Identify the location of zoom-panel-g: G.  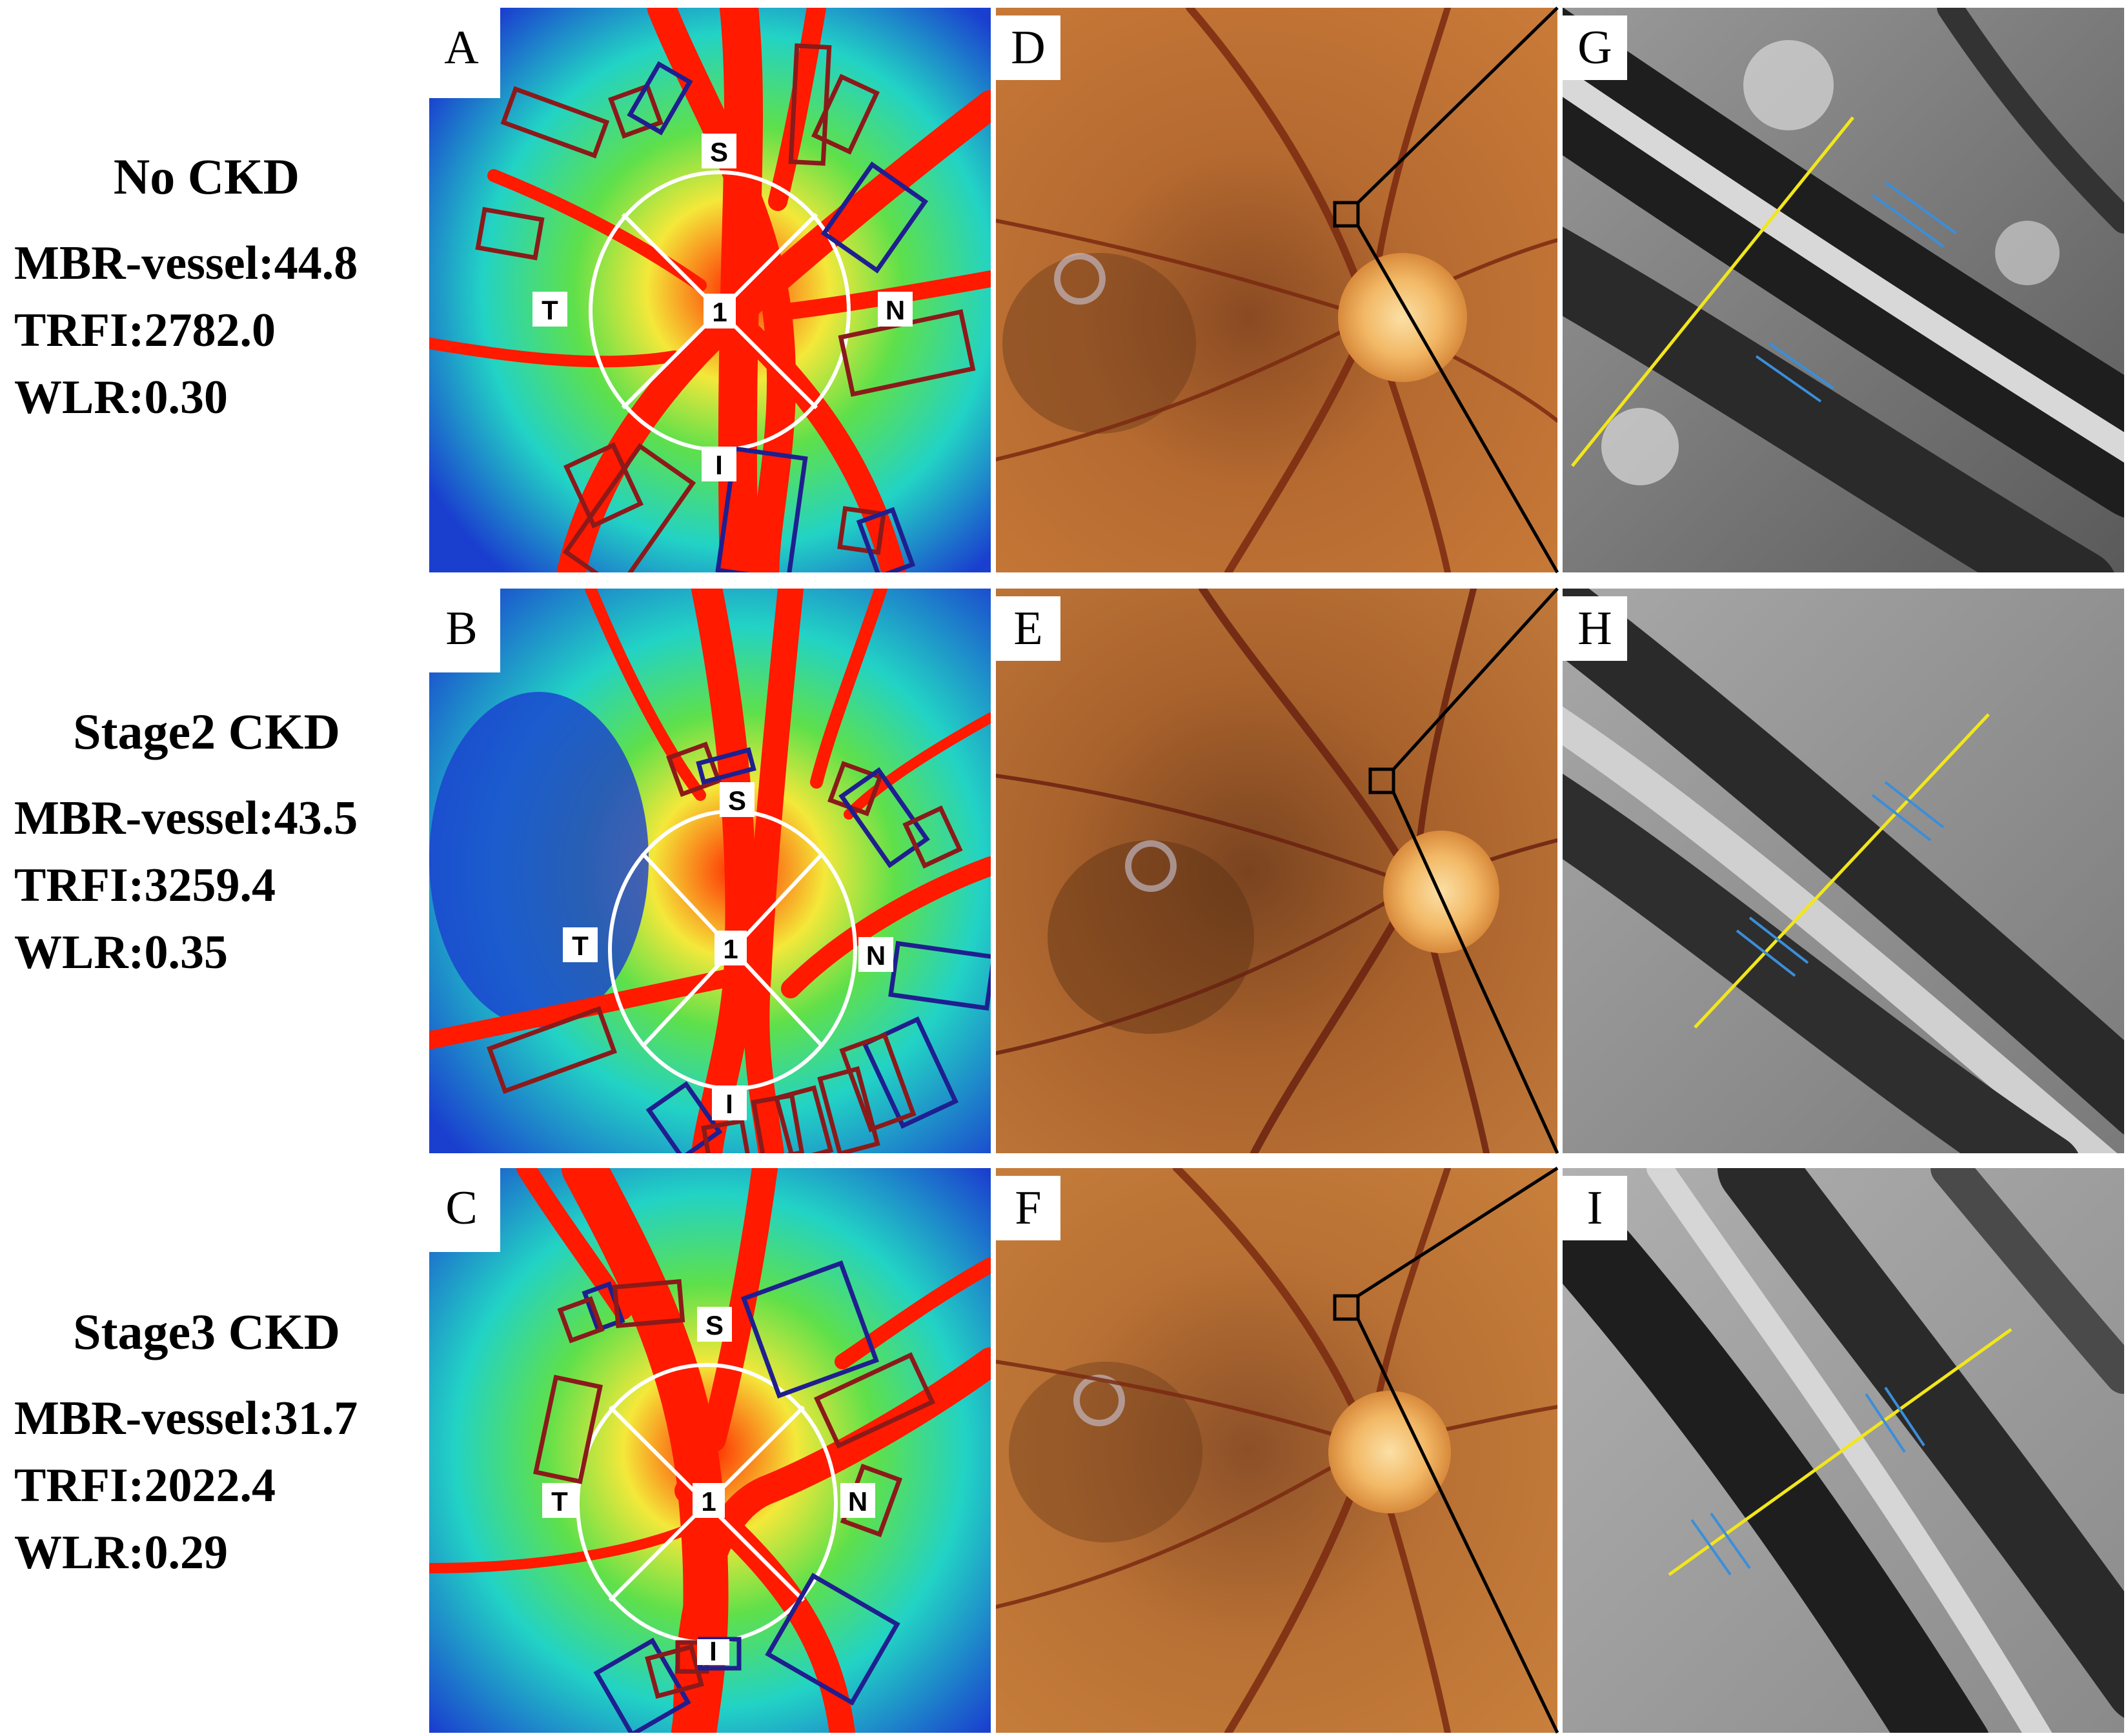
(1843, 290).